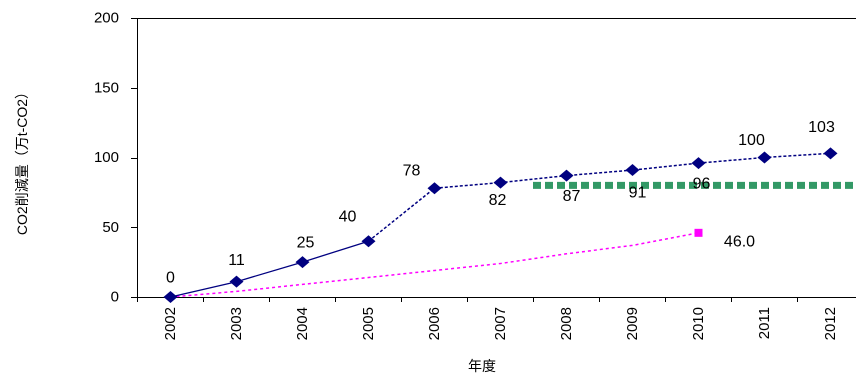 The width and height of the screenshot is (856, 376). What do you see at coordinates (115, 297) in the screenshot?
I see `y-tick-label: 0` at bounding box center [115, 297].